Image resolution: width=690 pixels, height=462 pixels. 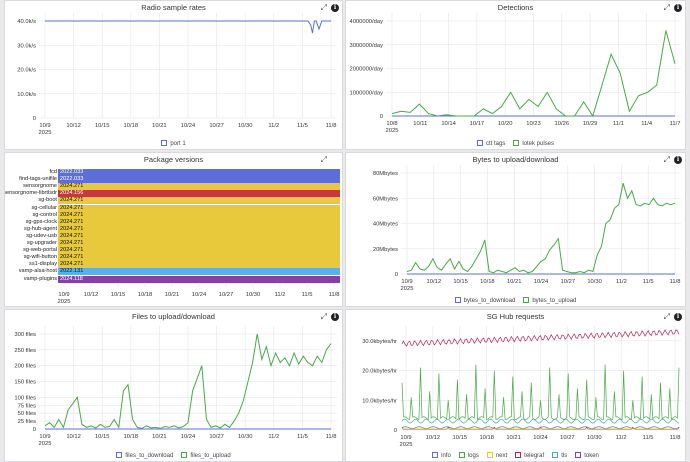 I want to click on package-name: vamp-alsa-host, so click(x=37, y=271).